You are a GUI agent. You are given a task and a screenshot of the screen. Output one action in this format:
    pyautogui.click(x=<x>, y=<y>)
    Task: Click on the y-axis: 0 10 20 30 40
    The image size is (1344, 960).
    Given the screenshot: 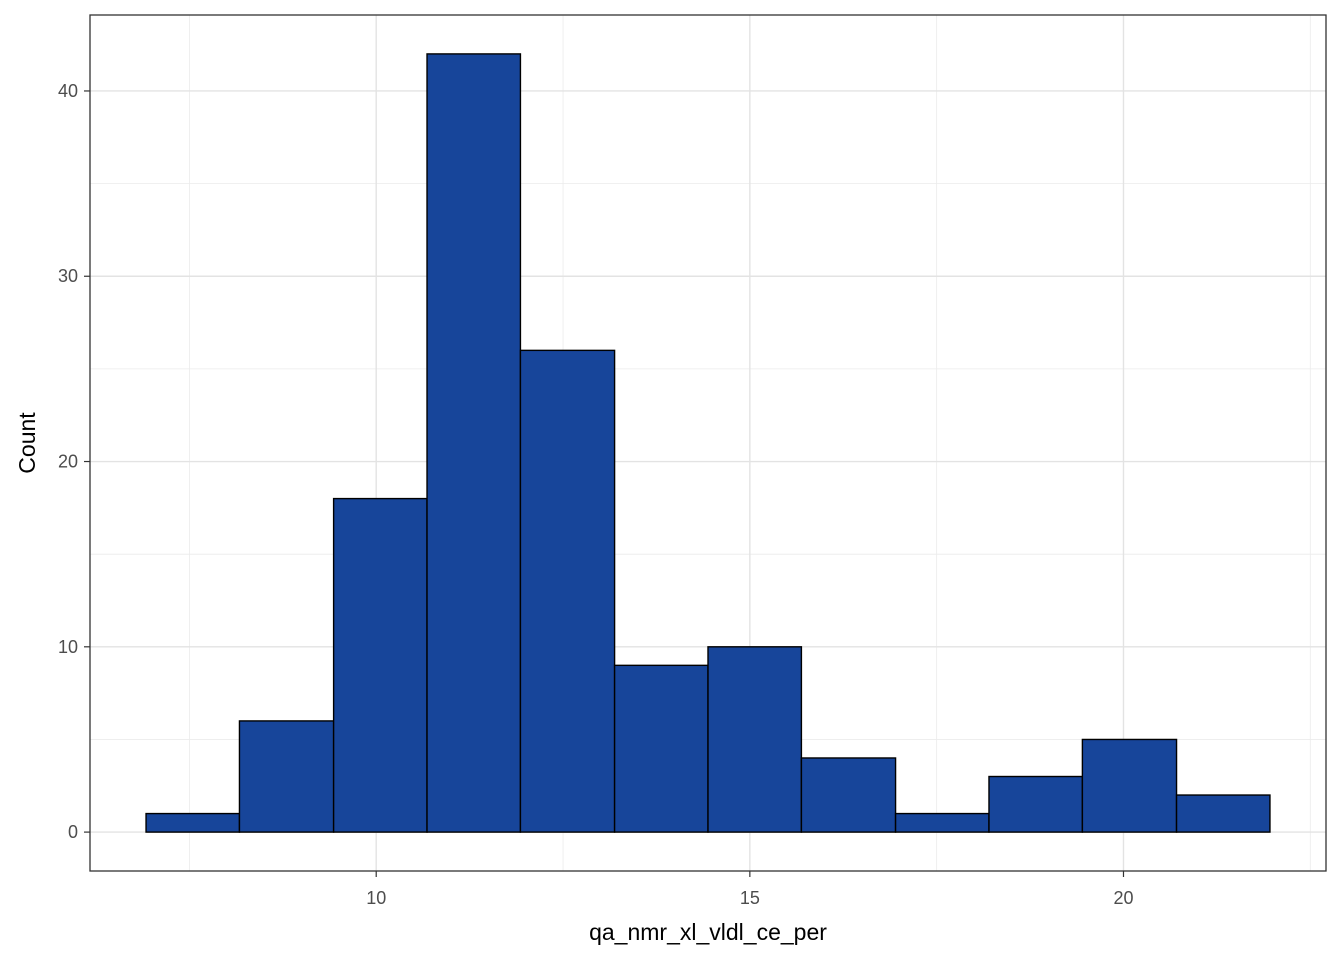 What is the action you would take?
    pyautogui.click(x=74, y=461)
    